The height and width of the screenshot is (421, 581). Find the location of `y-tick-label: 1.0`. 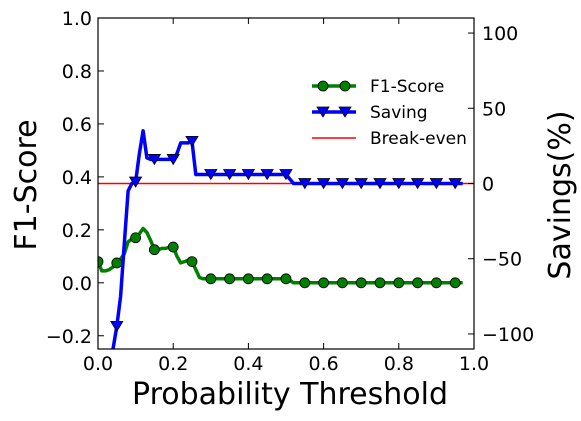

y-tick-label: 1.0 is located at coordinates (77, 19).